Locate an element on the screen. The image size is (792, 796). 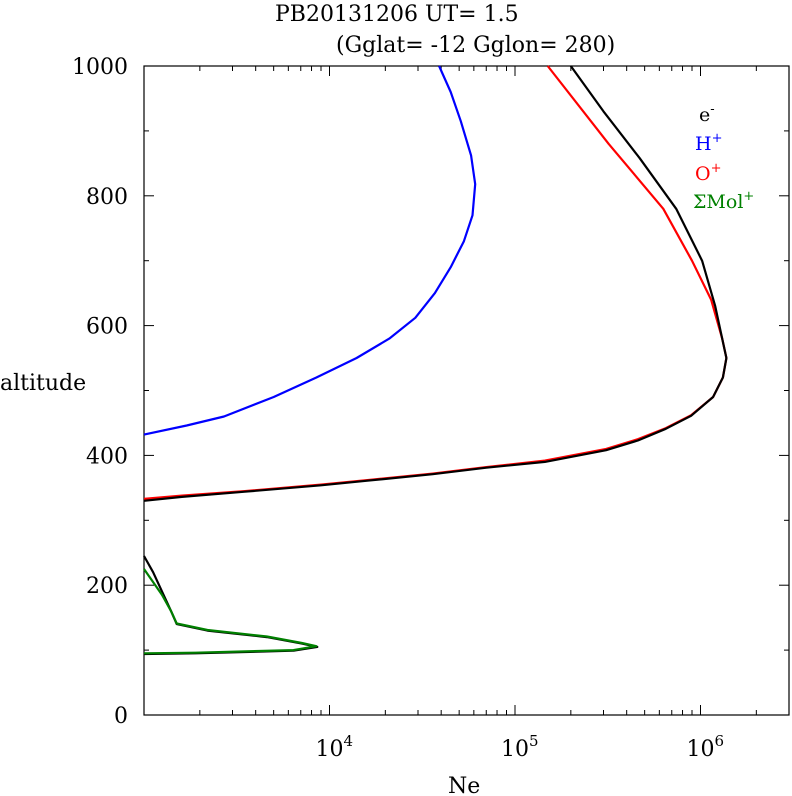
series-line-Mol is located at coordinates (230, 611).